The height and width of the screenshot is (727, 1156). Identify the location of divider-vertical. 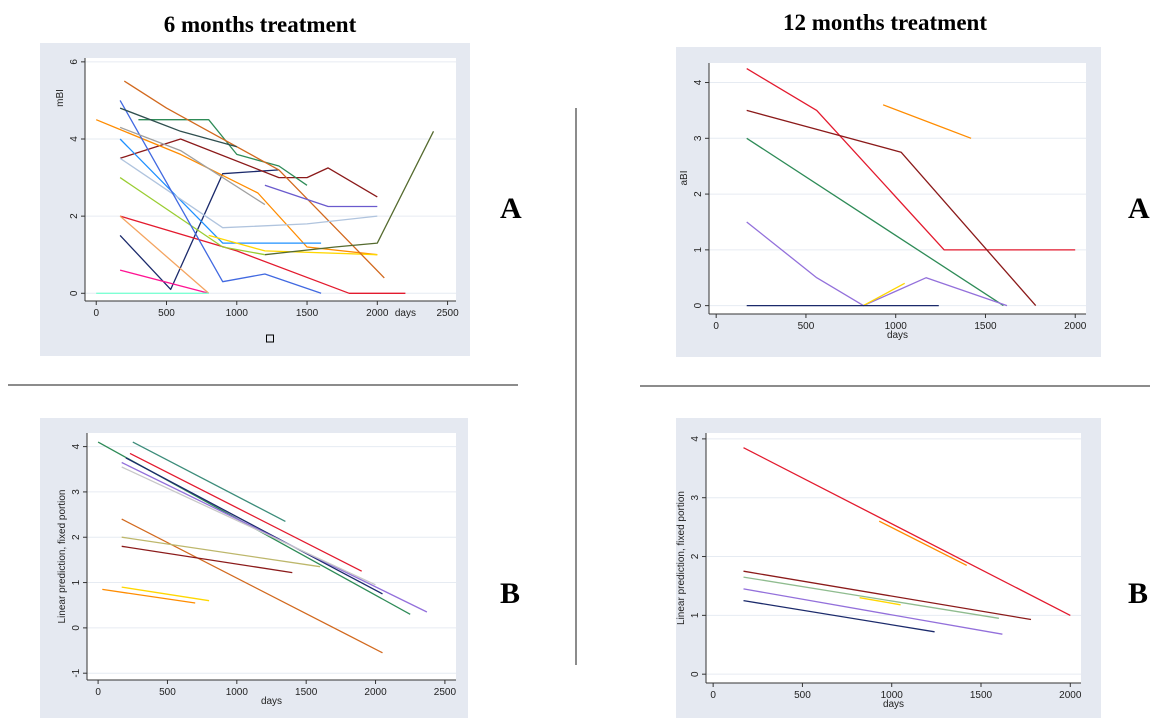
(576, 386).